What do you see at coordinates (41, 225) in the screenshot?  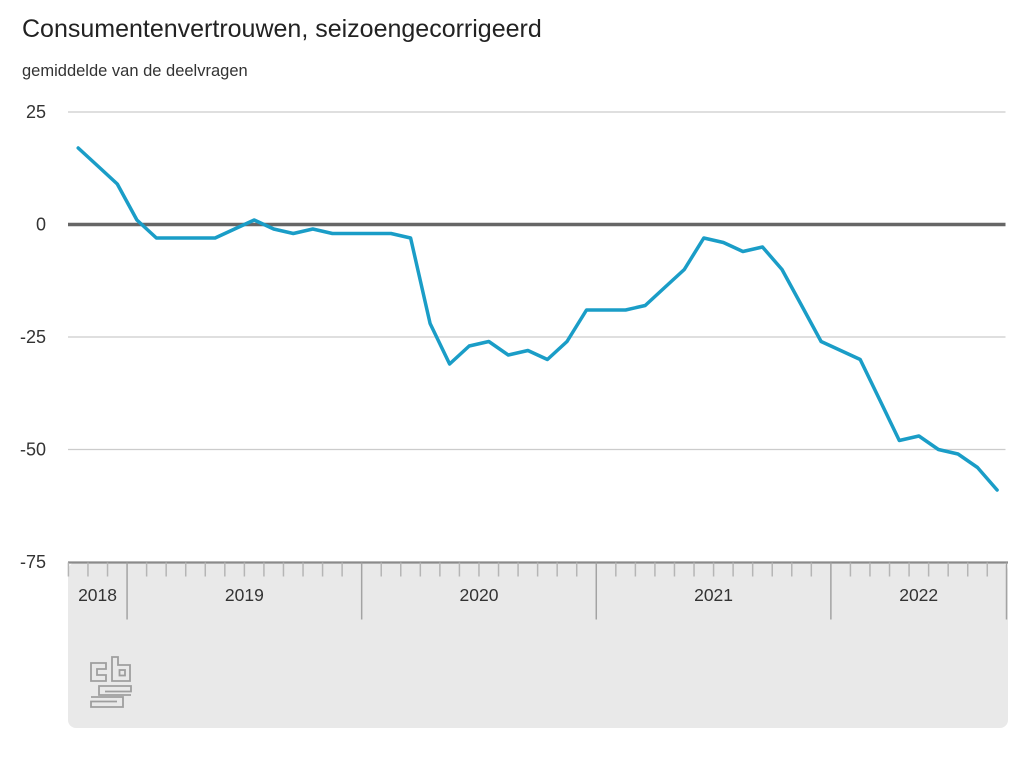 I see `y-axis-label: 0` at bounding box center [41, 225].